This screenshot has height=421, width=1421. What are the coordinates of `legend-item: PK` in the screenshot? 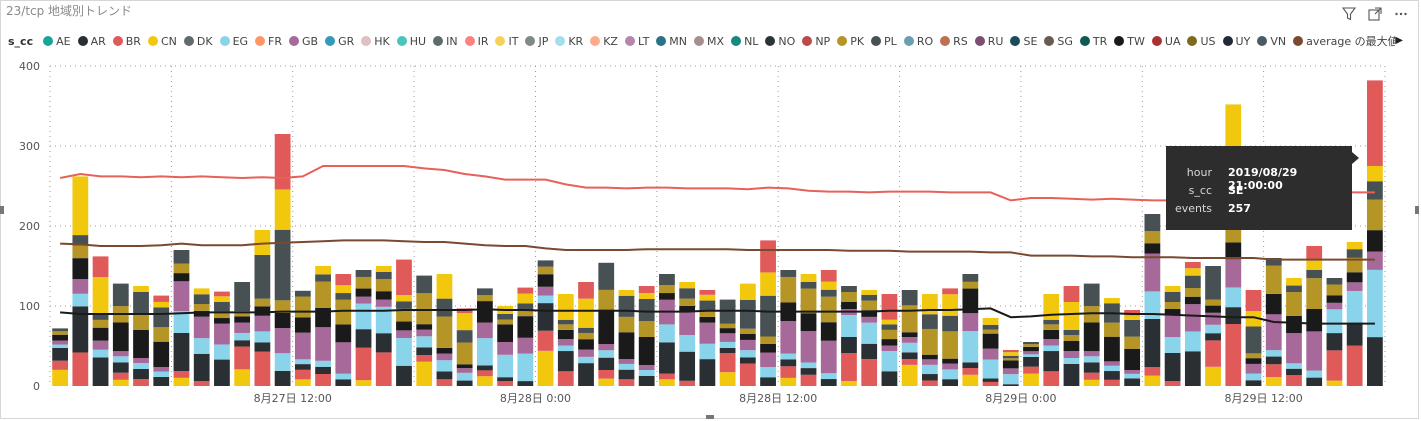 It's located at (850, 41).